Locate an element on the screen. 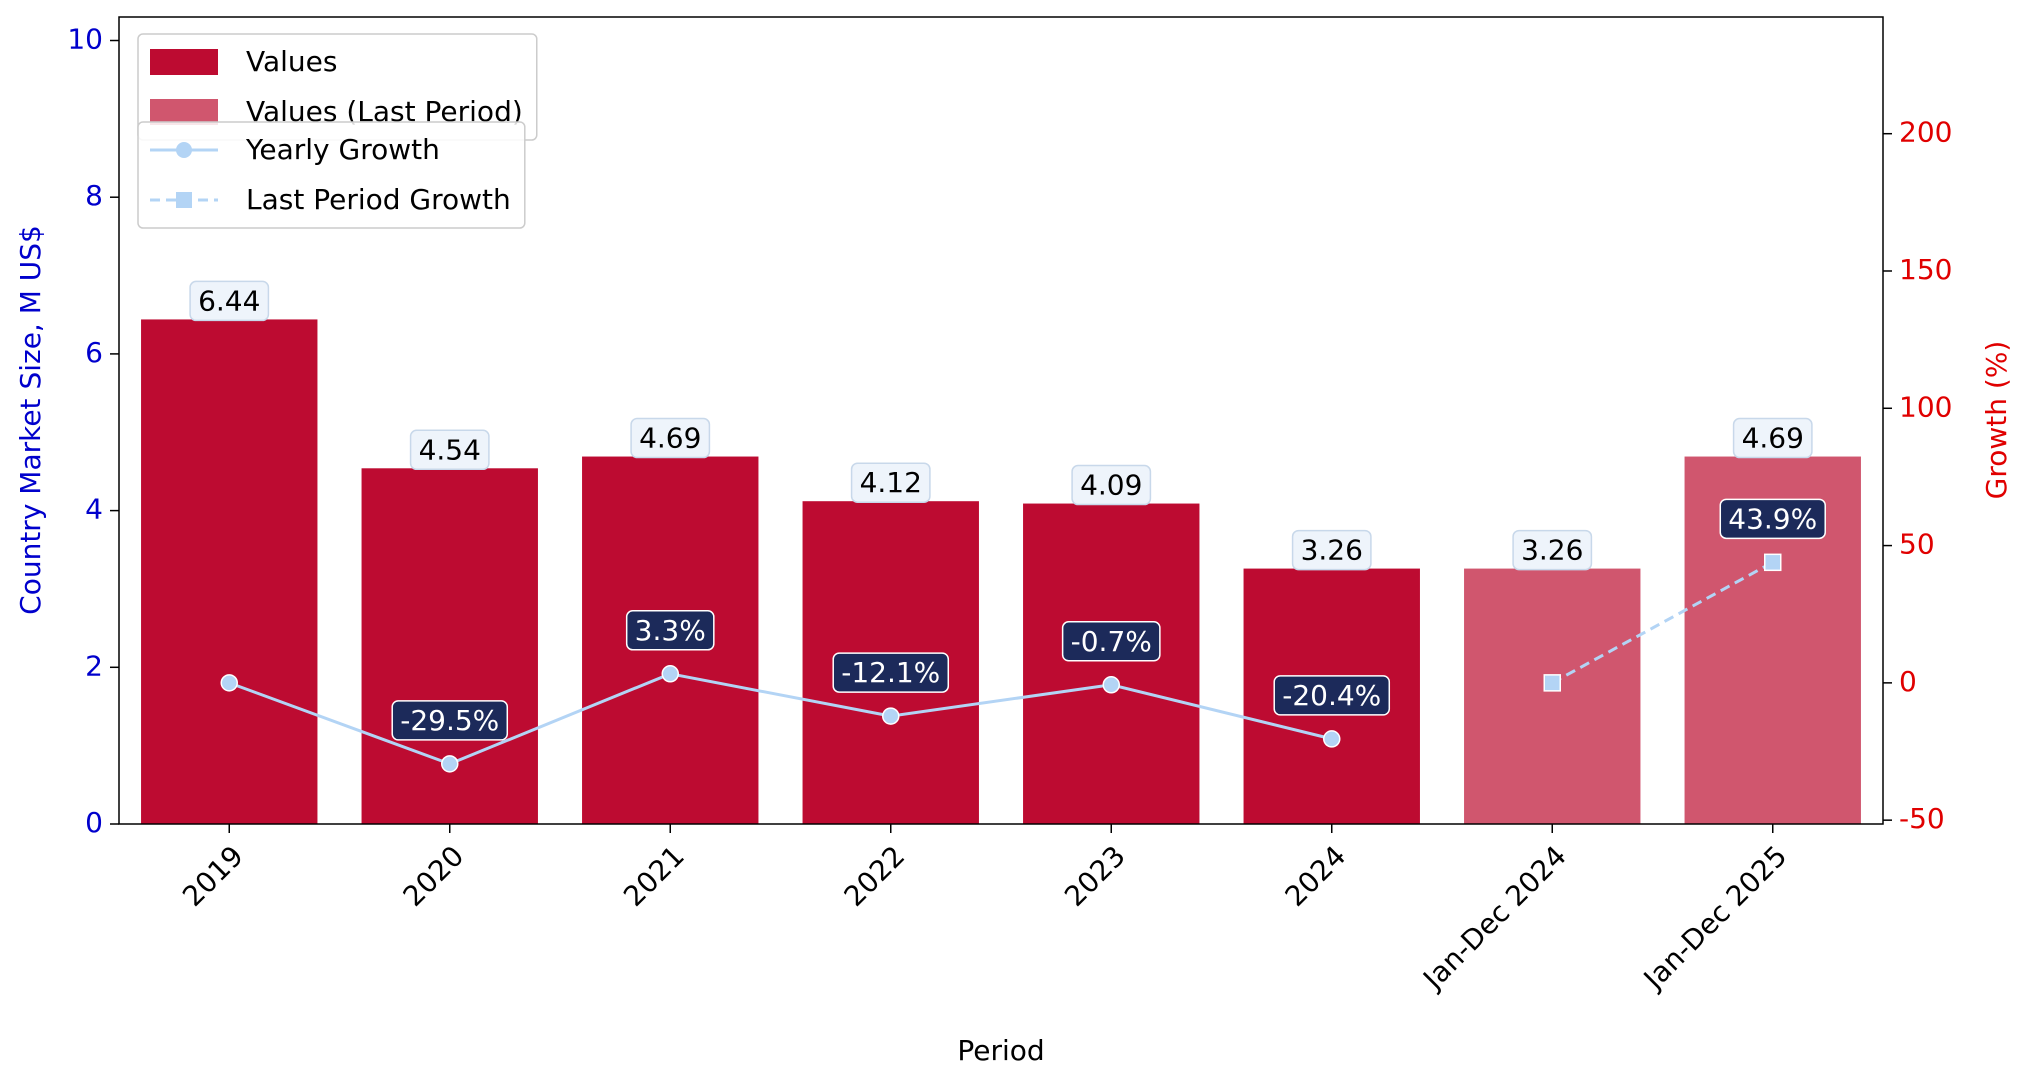  growth-value-label-group: -0.7% is located at coordinates (1111, 641).